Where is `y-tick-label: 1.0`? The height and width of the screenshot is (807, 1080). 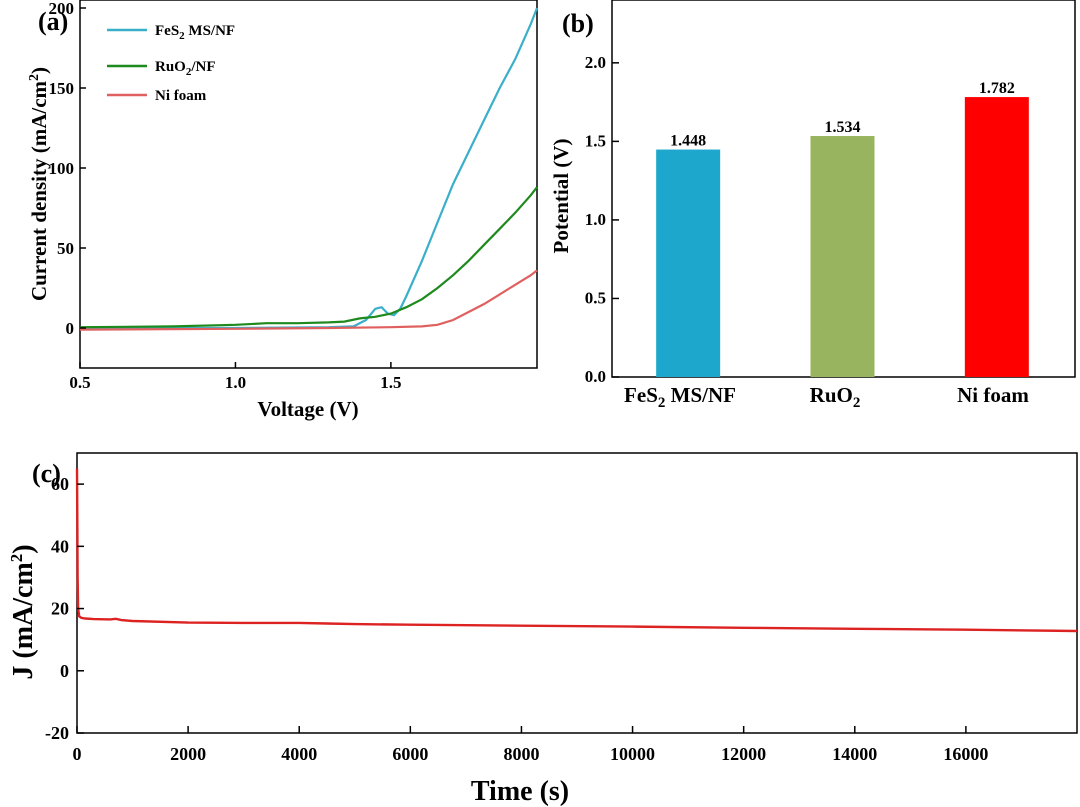
y-tick-label: 1.0 is located at coordinates (595, 219).